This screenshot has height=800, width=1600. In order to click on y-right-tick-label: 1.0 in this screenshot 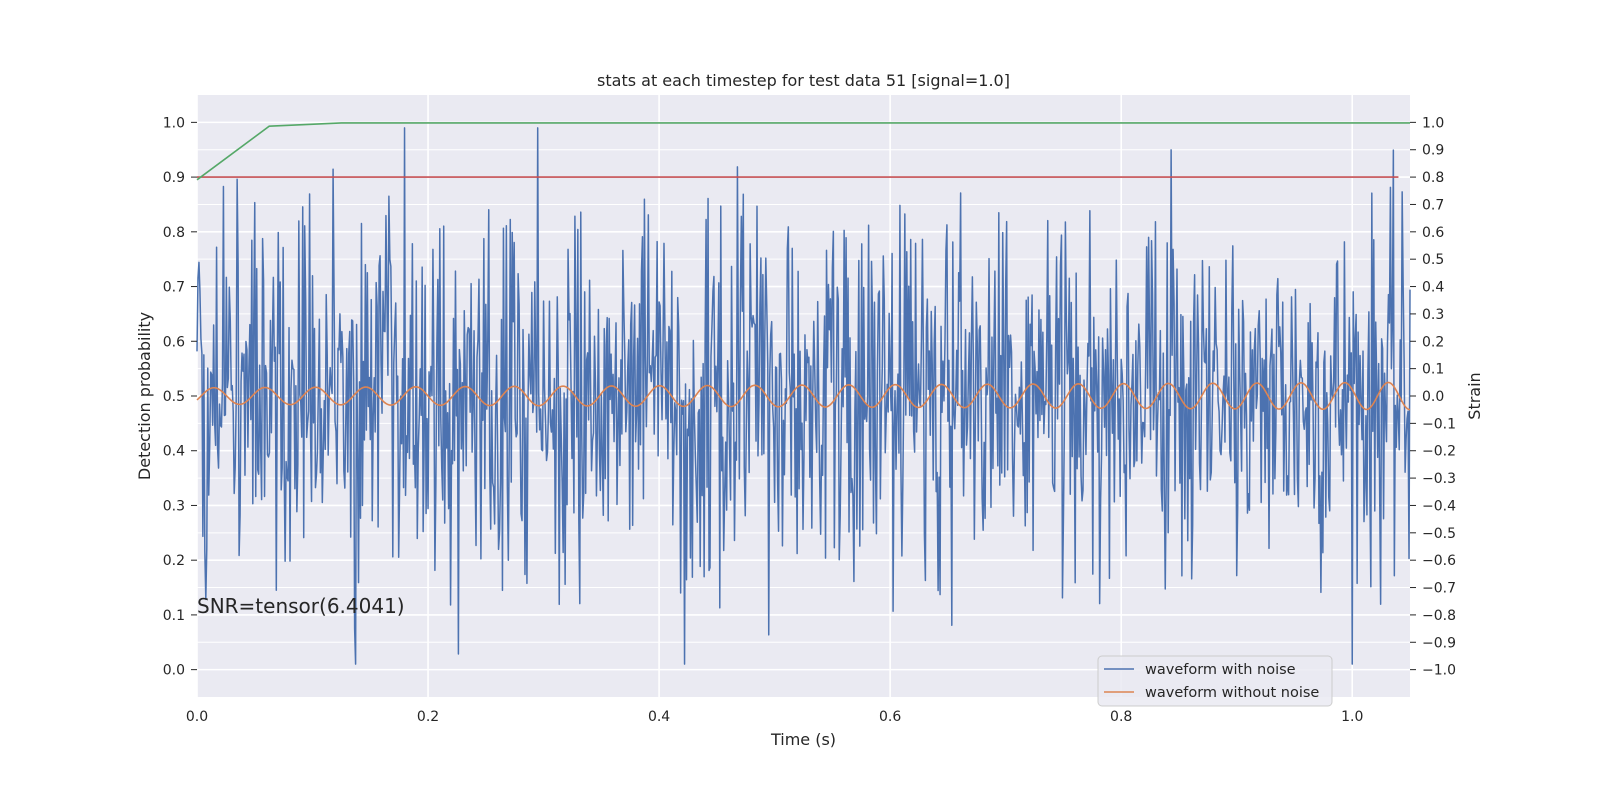, I will do `click(1433, 123)`.